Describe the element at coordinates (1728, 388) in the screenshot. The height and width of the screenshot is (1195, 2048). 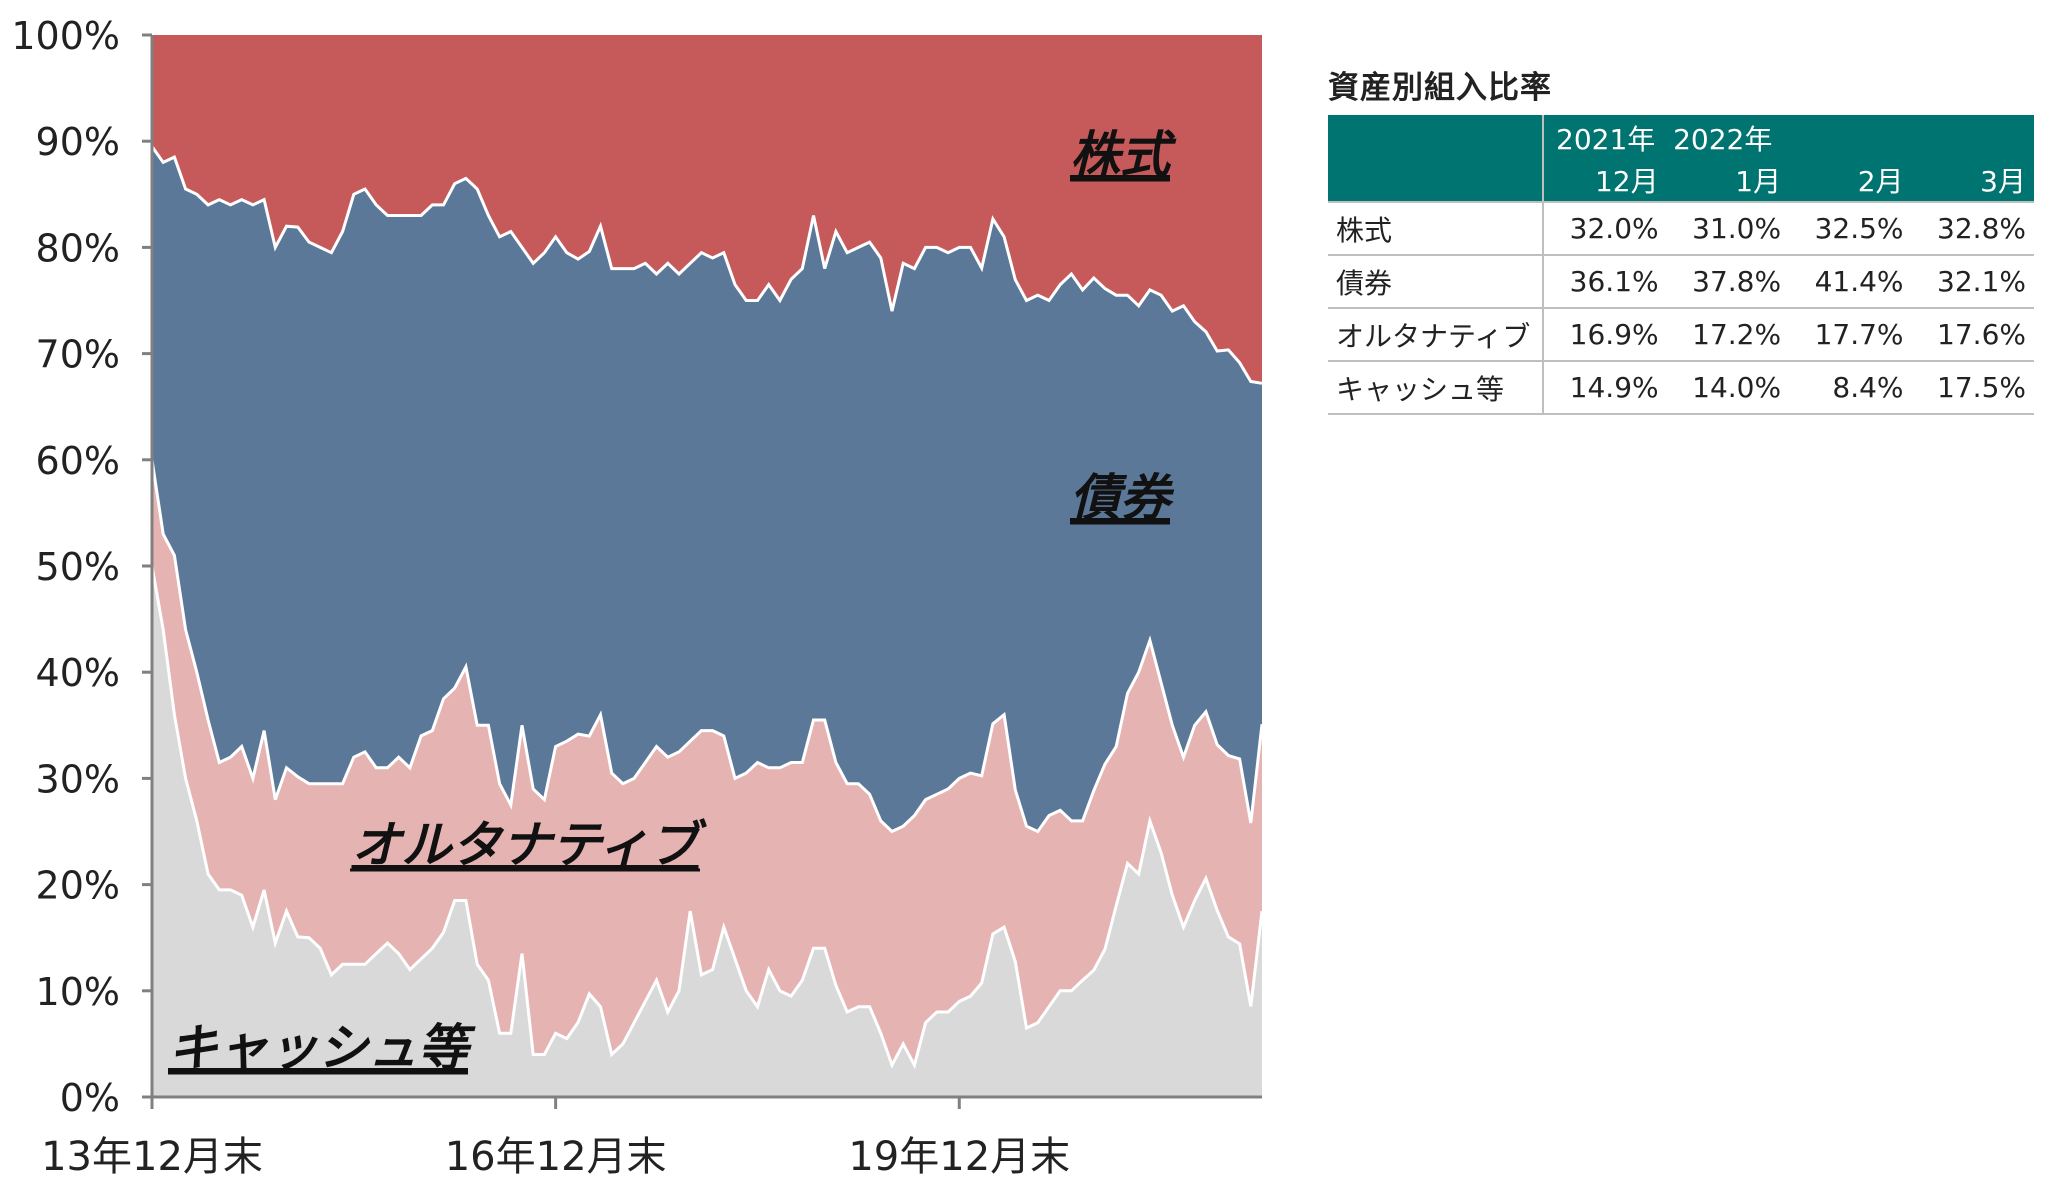
I see `cell: 14.0%` at that location.